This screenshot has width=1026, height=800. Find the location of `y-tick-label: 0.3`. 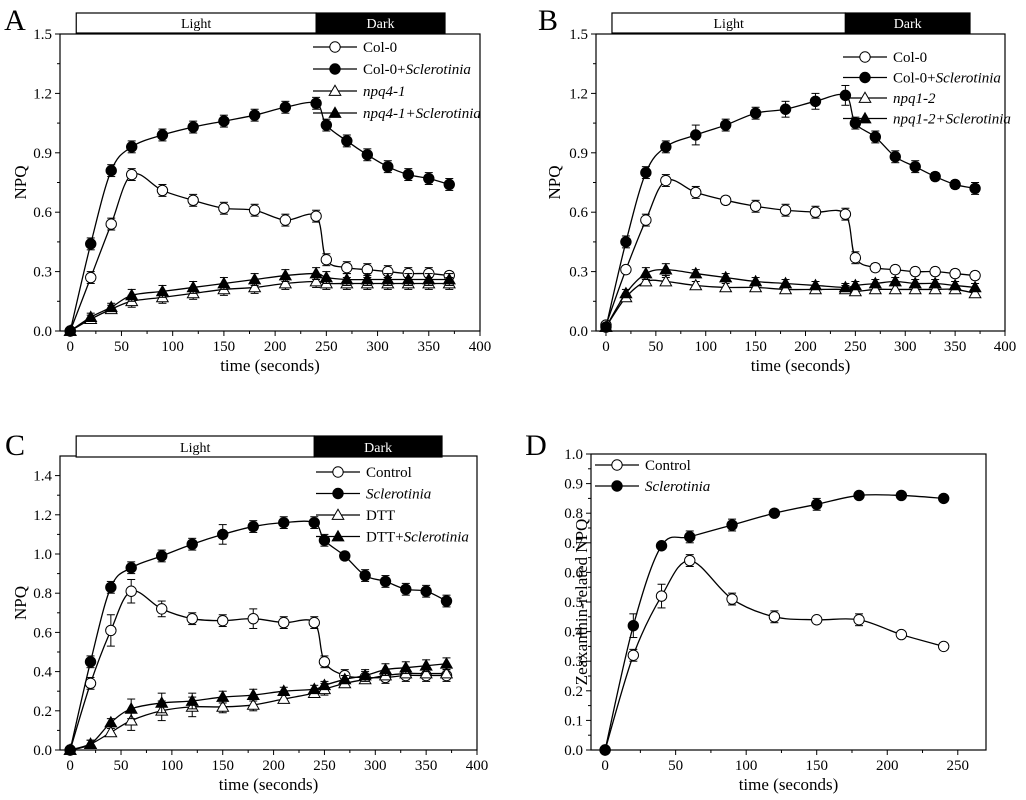

y-tick-label: 0.3 is located at coordinates (42, 273).